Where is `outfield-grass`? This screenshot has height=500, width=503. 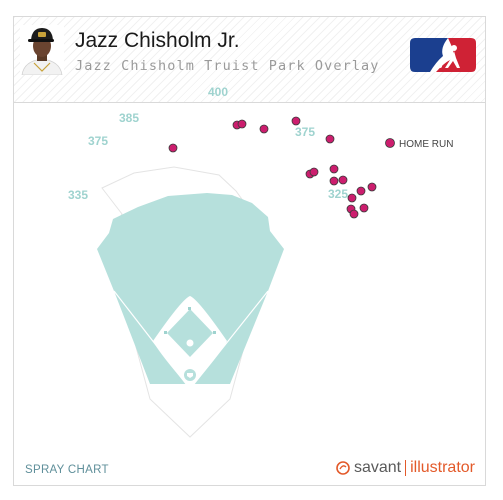
outfield-grass is located at coordinates (190, 288).